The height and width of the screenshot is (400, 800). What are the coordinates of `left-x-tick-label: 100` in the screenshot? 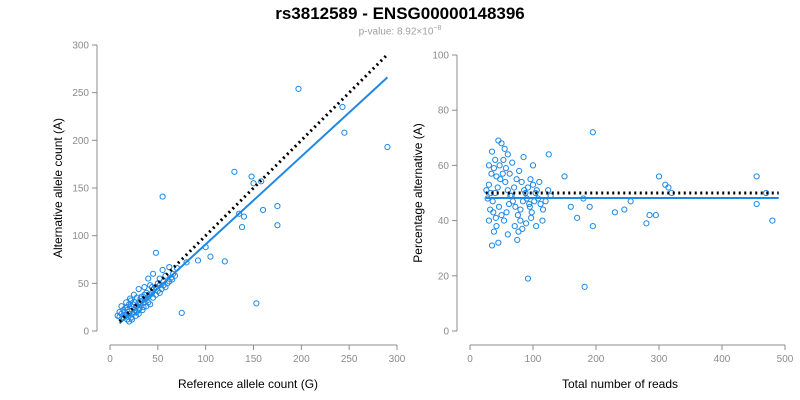 It's located at (205, 359).